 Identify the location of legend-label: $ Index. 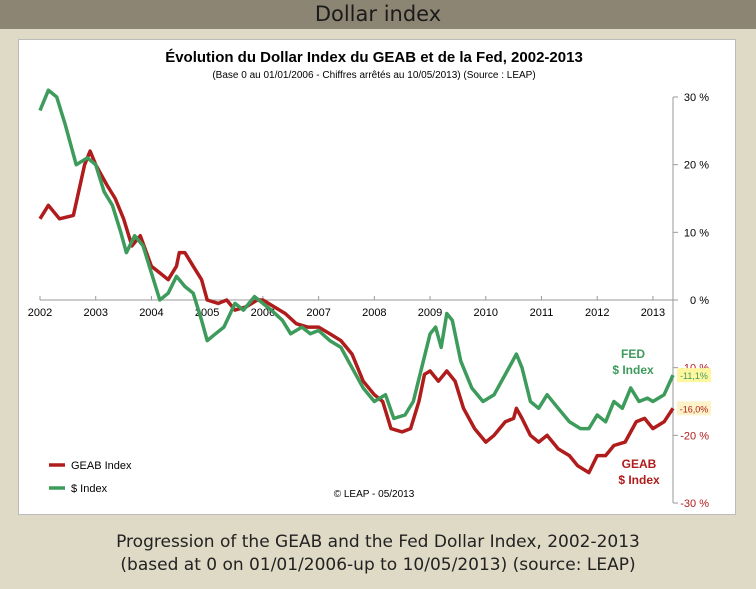
(89, 489).